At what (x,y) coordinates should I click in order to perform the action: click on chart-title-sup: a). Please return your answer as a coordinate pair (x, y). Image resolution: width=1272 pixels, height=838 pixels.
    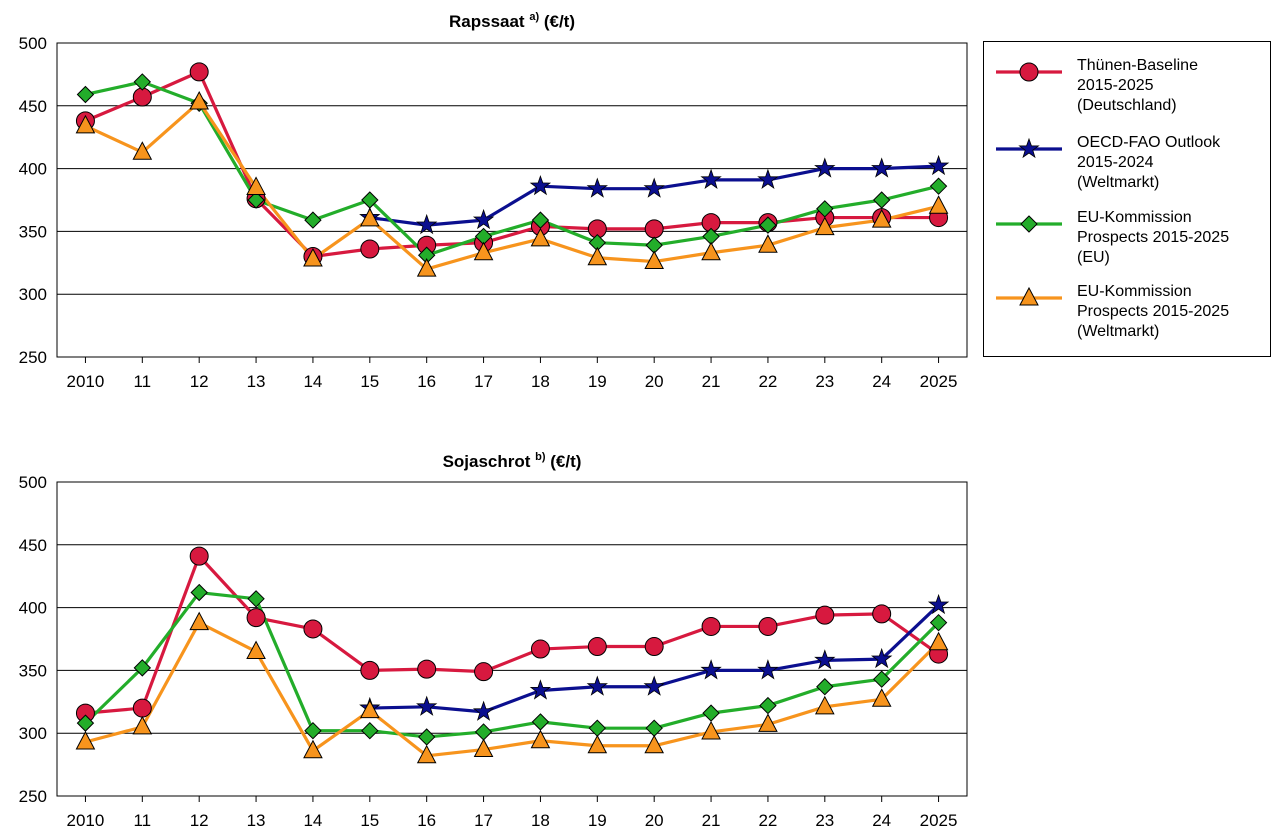
    Looking at the image, I should click on (534, 17).